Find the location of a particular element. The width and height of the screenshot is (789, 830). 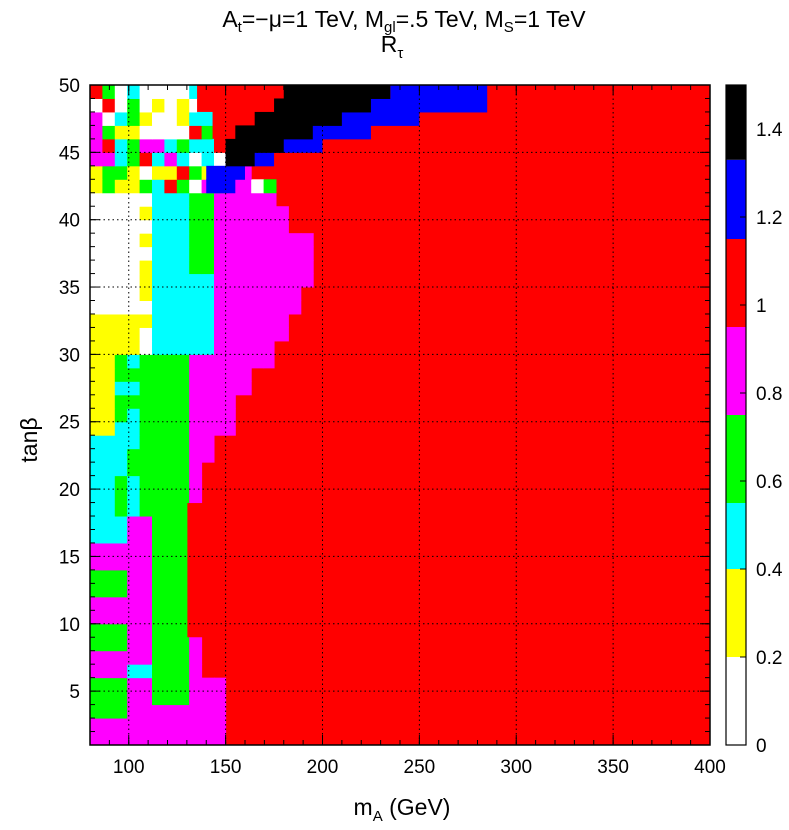

y-tick-label: 30 is located at coordinates (69, 355).